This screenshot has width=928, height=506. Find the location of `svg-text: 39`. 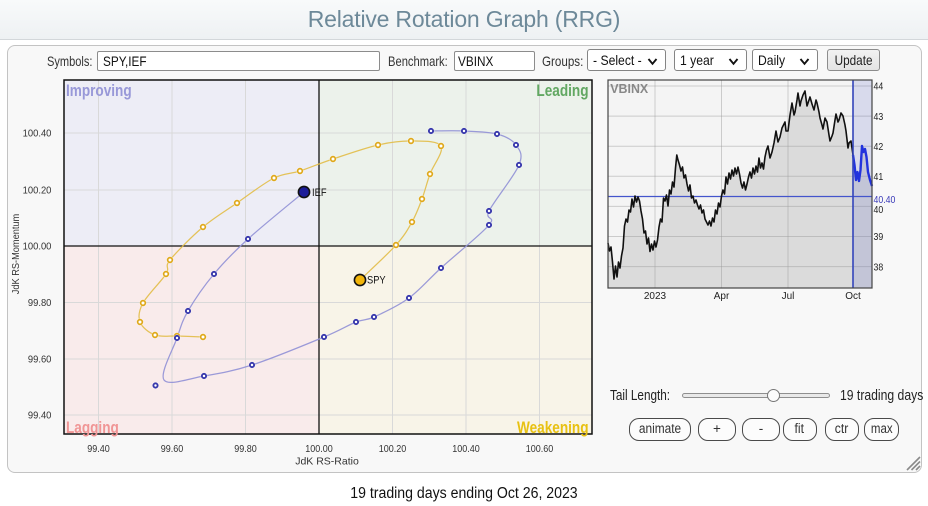

svg-text: 39 is located at coordinates (879, 238).